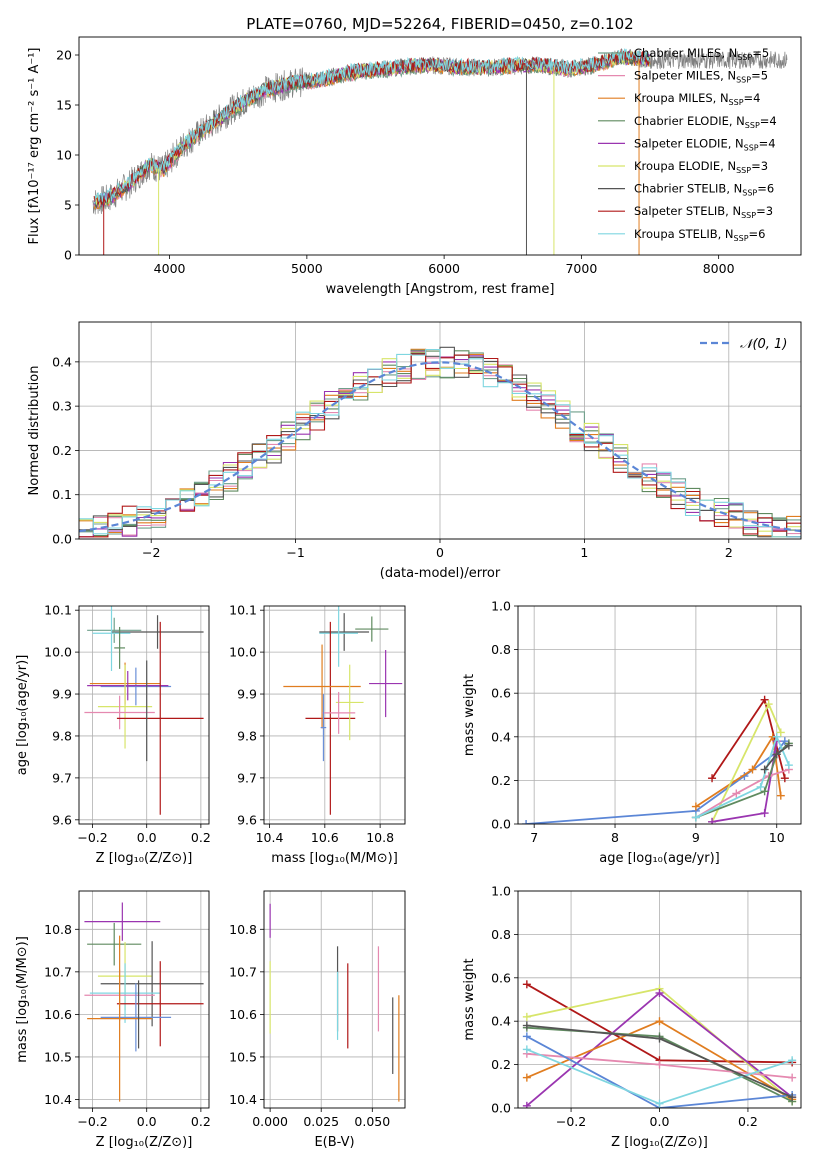 The width and height of the screenshot is (819, 1170). I want to click on y-axis-label: mass [log₁₀(M/M⊙)], so click(22, 999).